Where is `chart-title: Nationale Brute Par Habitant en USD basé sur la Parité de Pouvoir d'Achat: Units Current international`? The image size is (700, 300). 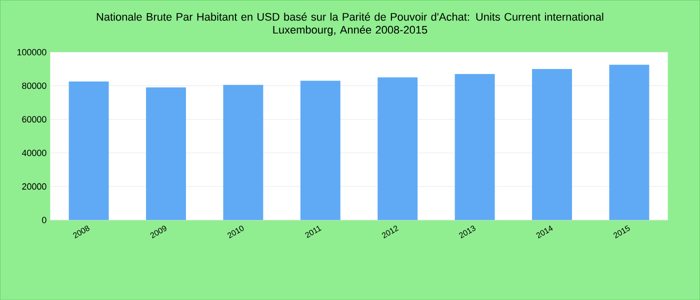
chart-title: Nationale Brute Par Habitant en USD basé sur la Parité de Pouvoir d'Achat: Units Current international is located at coordinates (350, 16).